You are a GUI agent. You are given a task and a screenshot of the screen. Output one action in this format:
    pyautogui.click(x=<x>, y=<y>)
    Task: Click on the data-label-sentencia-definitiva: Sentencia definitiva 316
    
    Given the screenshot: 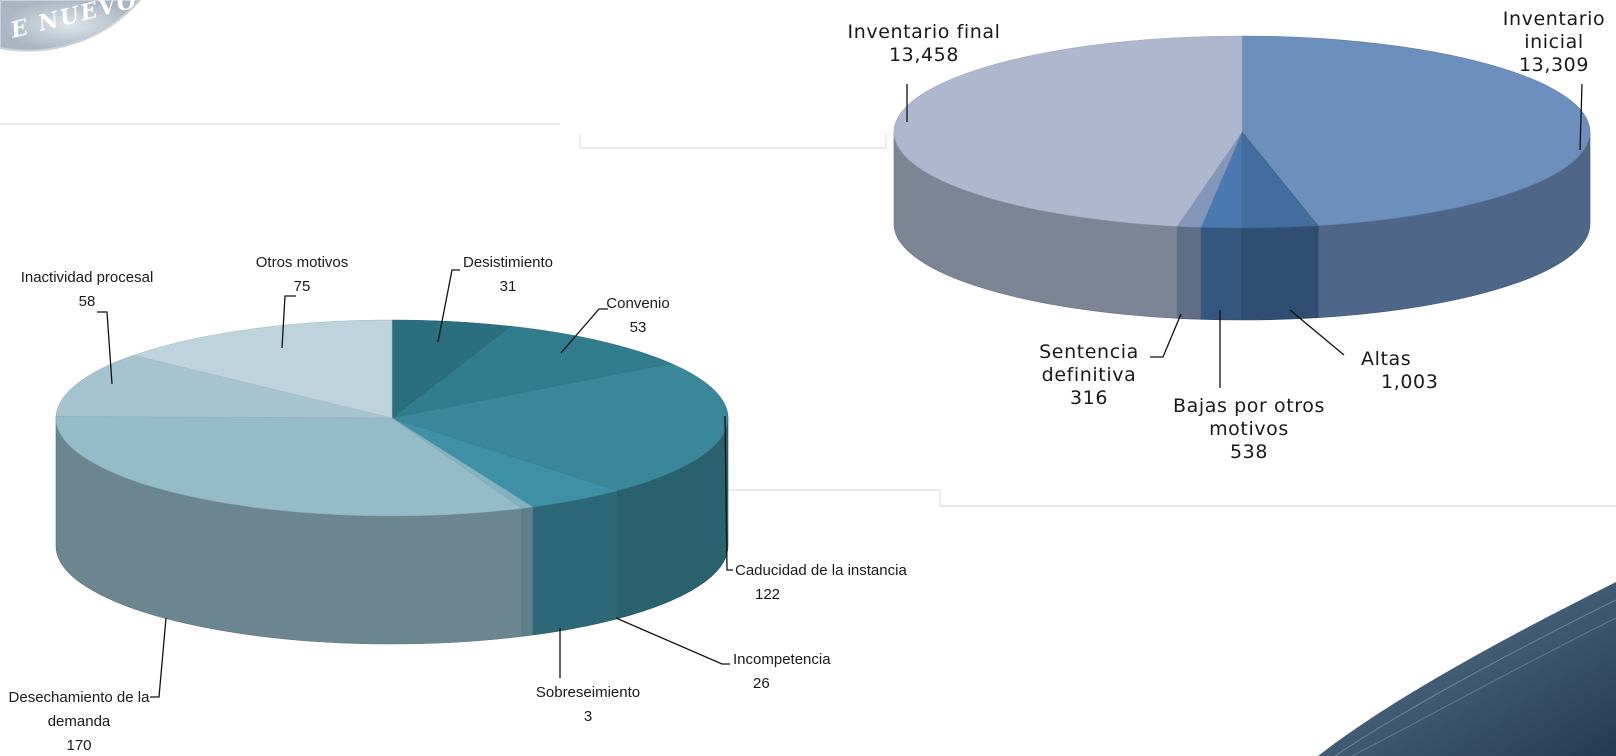 What is the action you would take?
    pyautogui.click(x=1089, y=375)
    